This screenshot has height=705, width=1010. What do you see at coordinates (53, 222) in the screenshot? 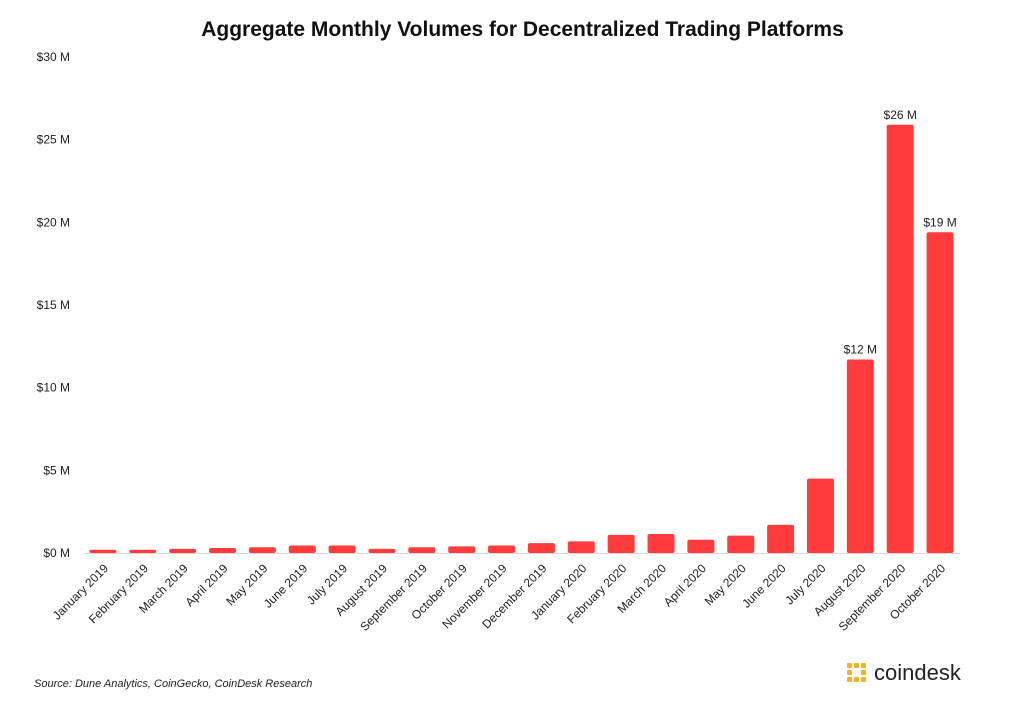
I see `y-tick-label: $20 M` at bounding box center [53, 222].